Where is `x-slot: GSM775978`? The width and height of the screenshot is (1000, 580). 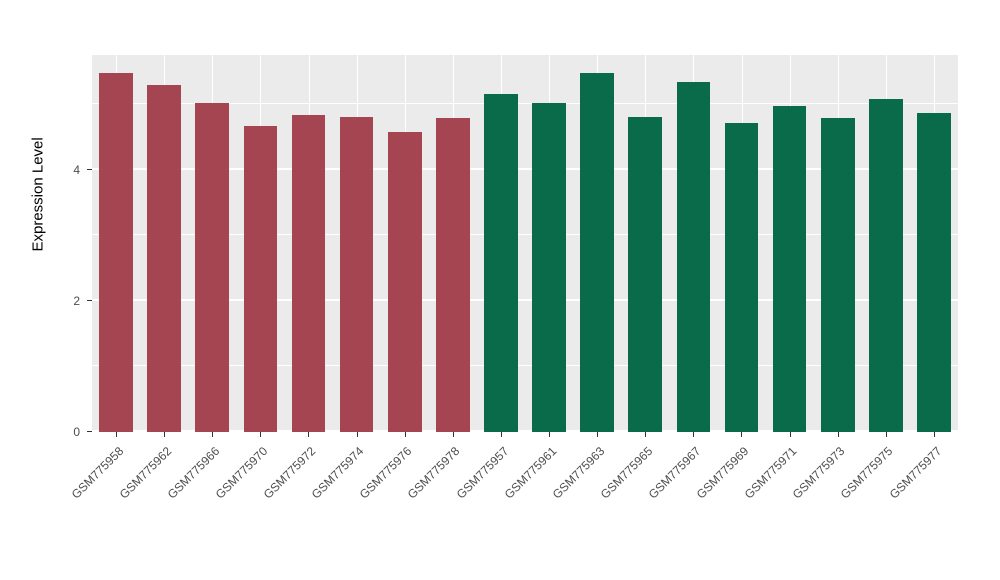 x-slot: GSM775978 is located at coordinates (441, 502).